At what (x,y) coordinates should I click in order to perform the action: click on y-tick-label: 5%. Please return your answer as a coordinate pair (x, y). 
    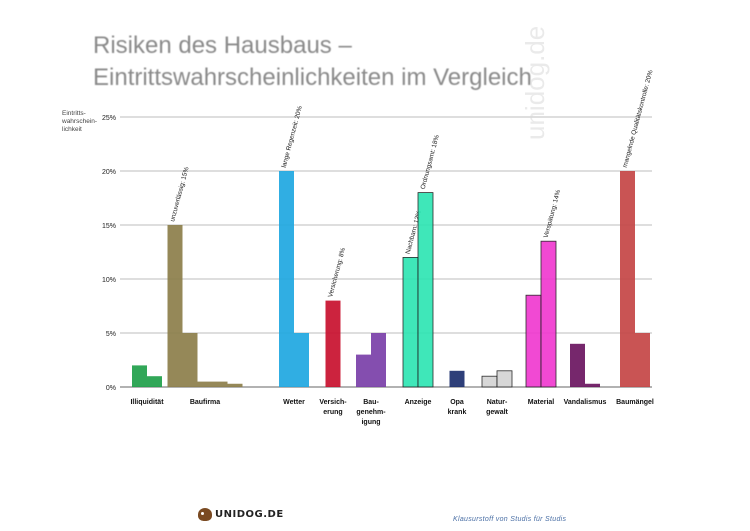
    Looking at the image, I should click on (111, 334).